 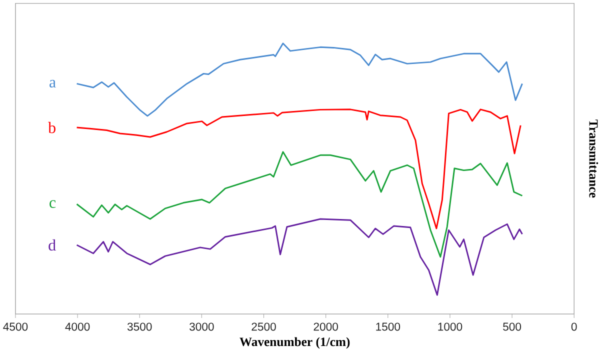 What do you see at coordinates (574, 326) in the screenshot?
I see `x-tick-label: 0` at bounding box center [574, 326].